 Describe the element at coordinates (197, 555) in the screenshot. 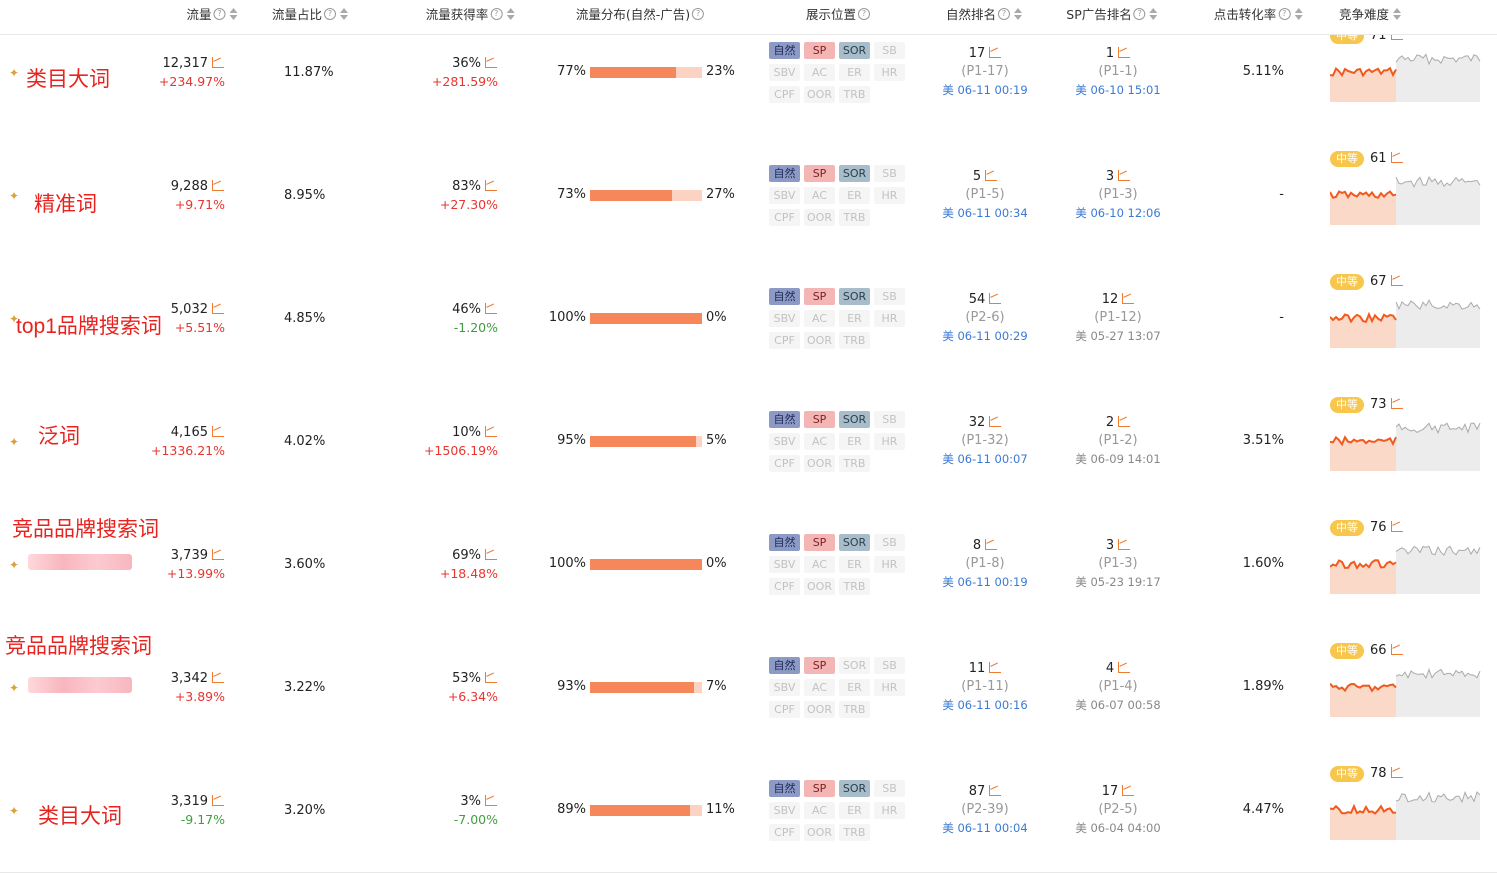

I see `traffic-value: 3,739` at that location.